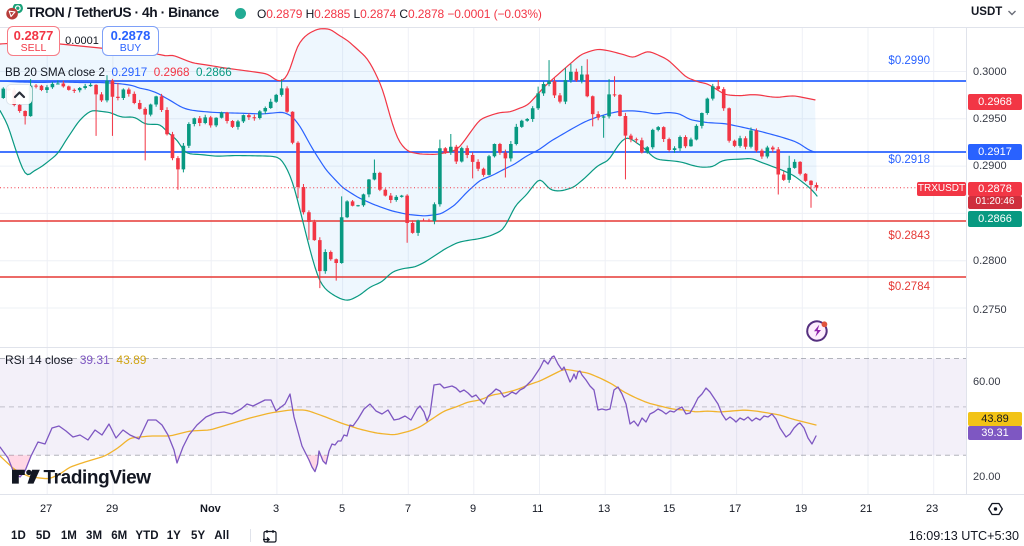  What do you see at coordinates (98, 478) in the screenshot?
I see `svg-text: TradingView` at bounding box center [98, 478].